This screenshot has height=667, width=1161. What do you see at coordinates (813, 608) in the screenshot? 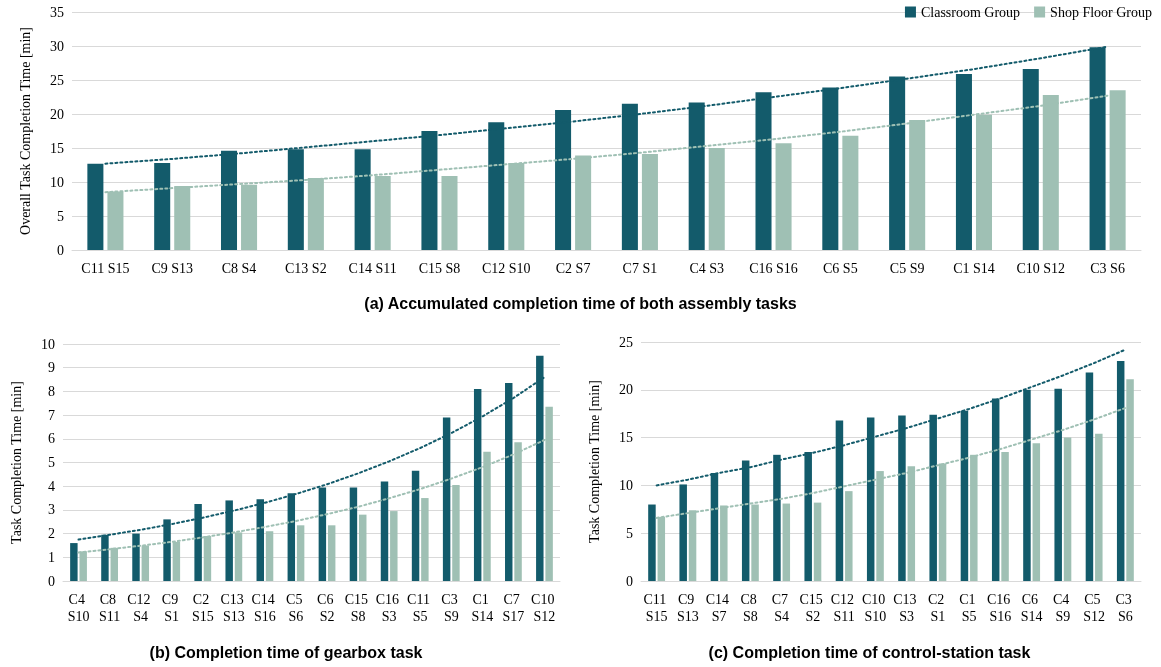
I see `x-tick-label: C15 S2` at bounding box center [813, 608].